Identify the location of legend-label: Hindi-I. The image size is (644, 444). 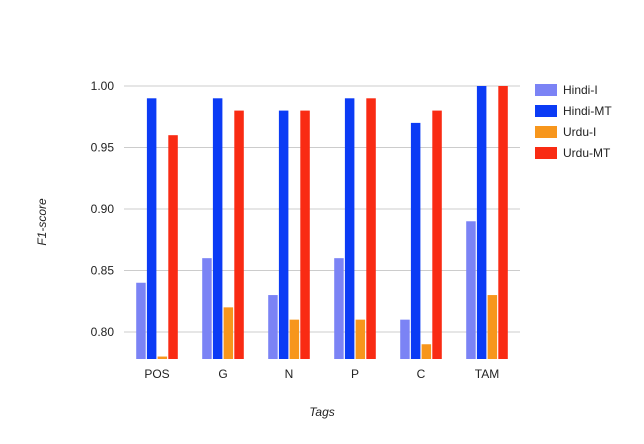
(580, 90).